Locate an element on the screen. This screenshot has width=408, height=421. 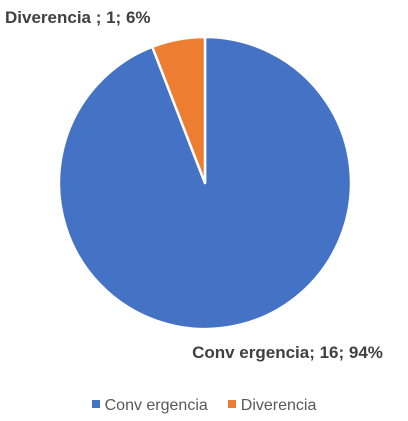
data-label: Conv ergencia; 16; 94% is located at coordinates (287, 352).